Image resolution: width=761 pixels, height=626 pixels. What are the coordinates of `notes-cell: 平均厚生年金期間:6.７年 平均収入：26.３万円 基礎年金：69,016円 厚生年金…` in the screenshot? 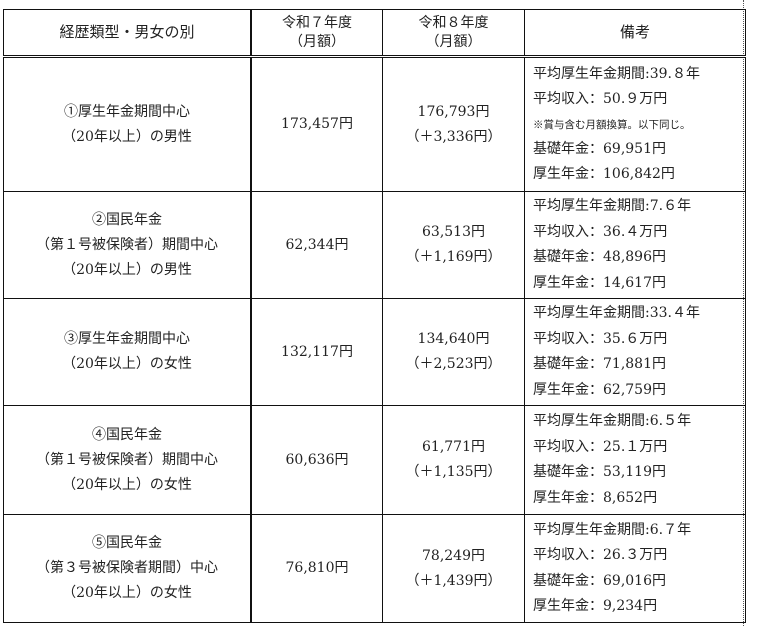 It's located at (635, 568).